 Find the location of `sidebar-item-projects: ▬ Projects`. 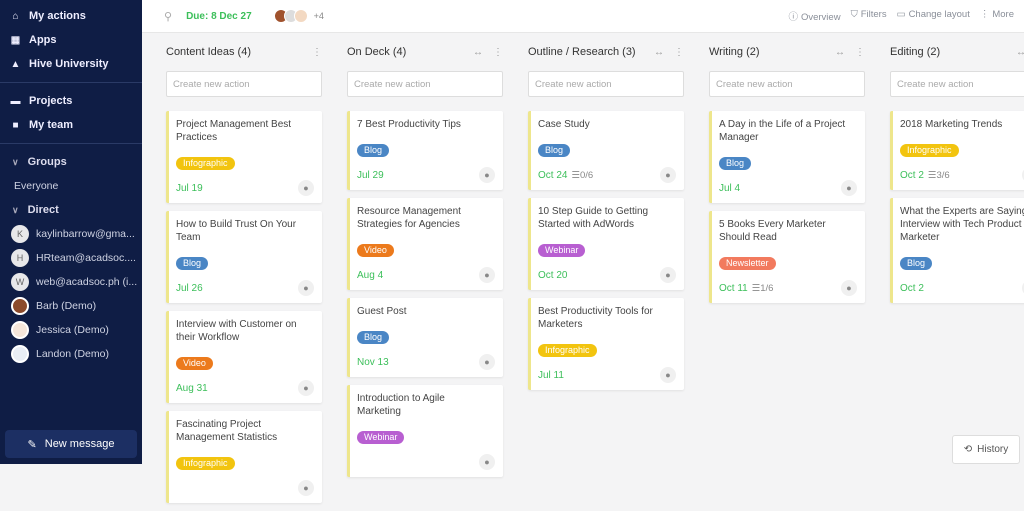

sidebar-item-projects: ▬ Projects is located at coordinates (71, 101).